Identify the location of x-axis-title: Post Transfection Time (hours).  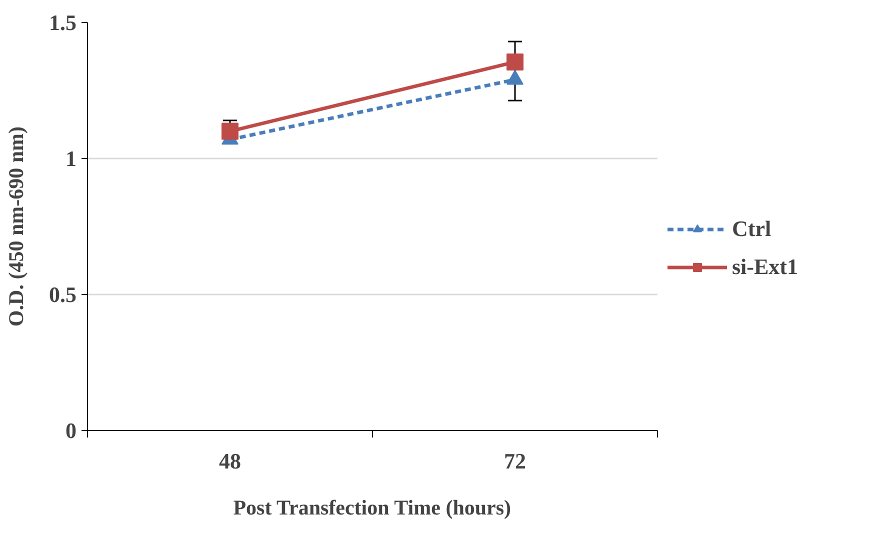
(372, 508).